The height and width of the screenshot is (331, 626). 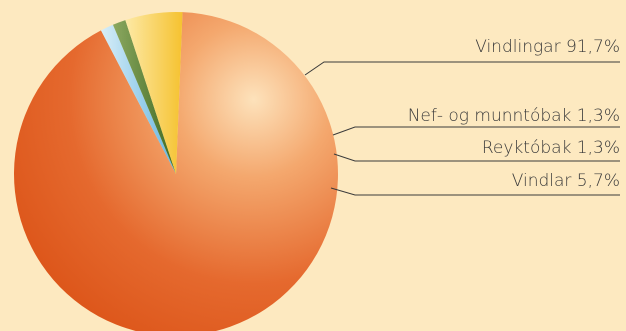 I want to click on slice-nef-og-munntobak, so click(x=138, y=99).